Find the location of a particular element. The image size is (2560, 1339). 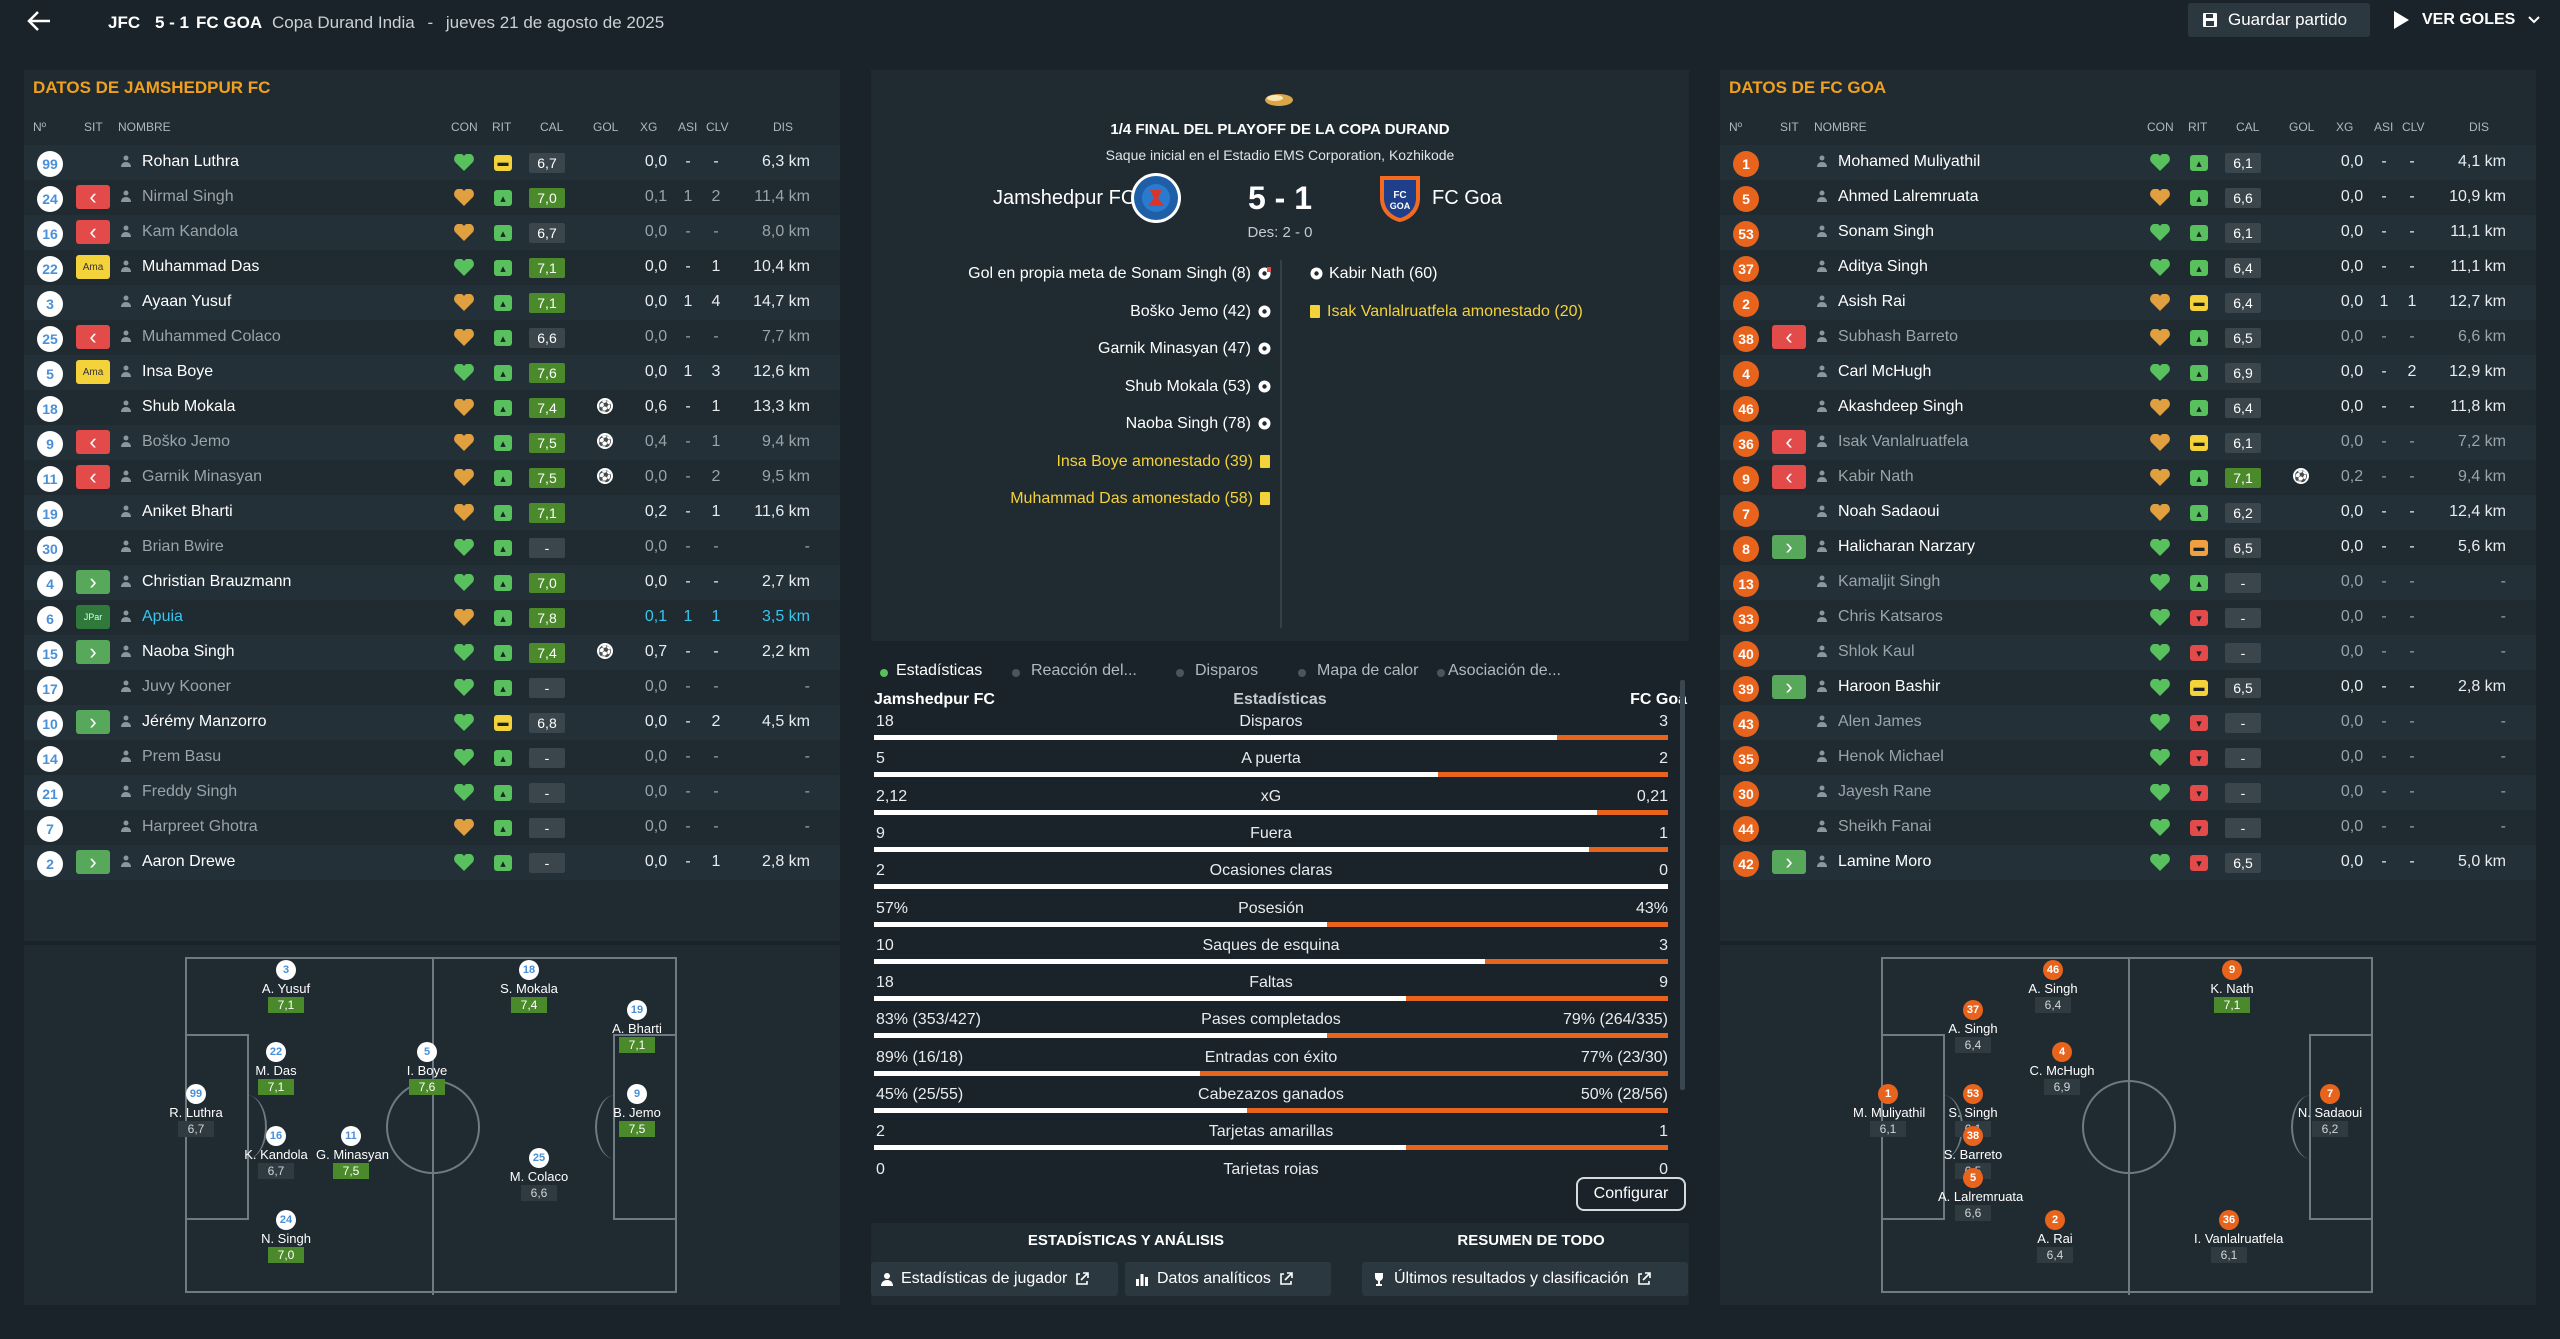

player-name: Harpreet Ghotra is located at coordinates (200, 826).